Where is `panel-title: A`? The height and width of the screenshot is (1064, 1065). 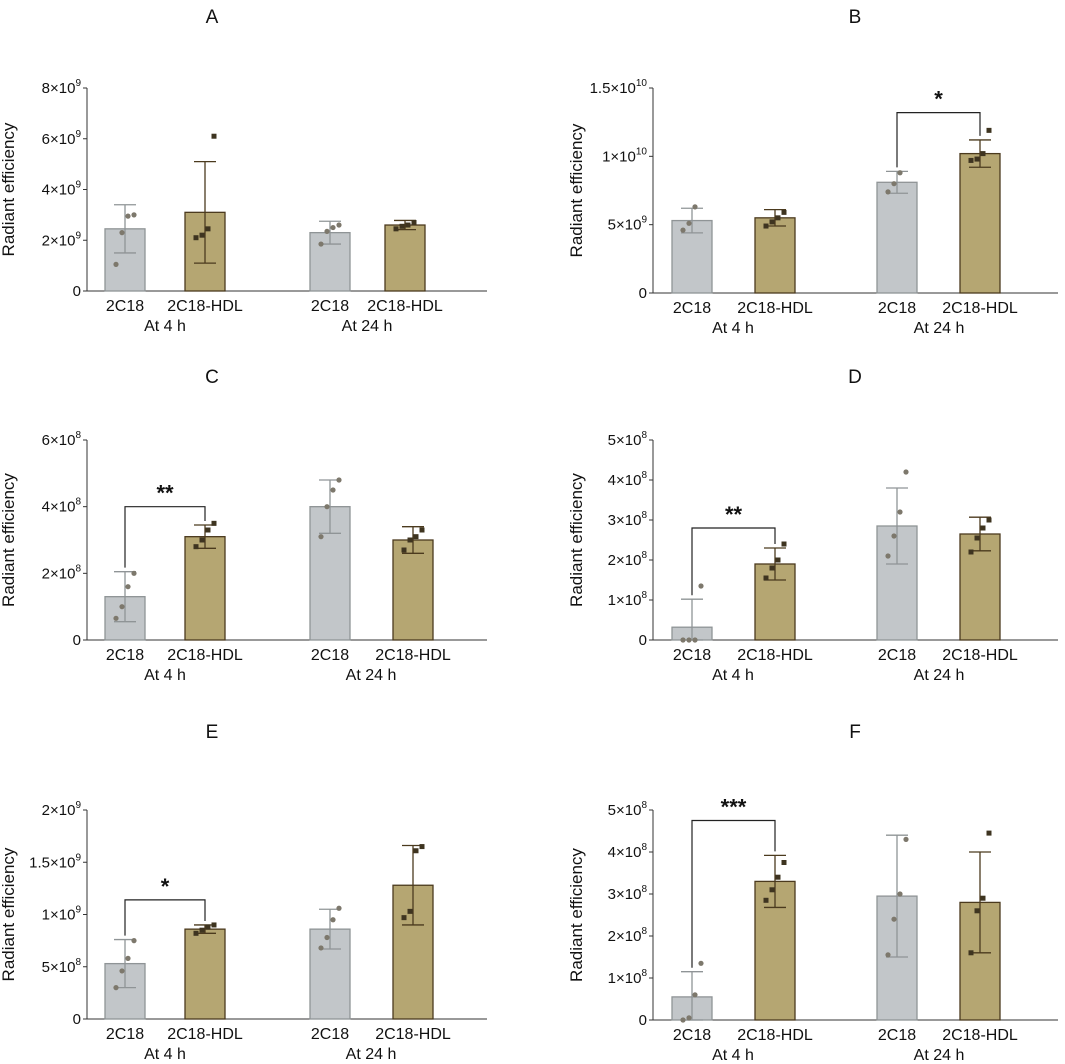
panel-title: A is located at coordinates (212, 17).